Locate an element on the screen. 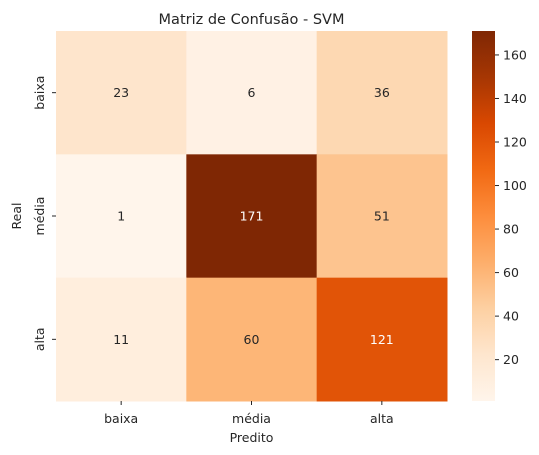 The height and width of the screenshot is (455, 539). colorbar-tick-label: 20 is located at coordinates (511, 359).